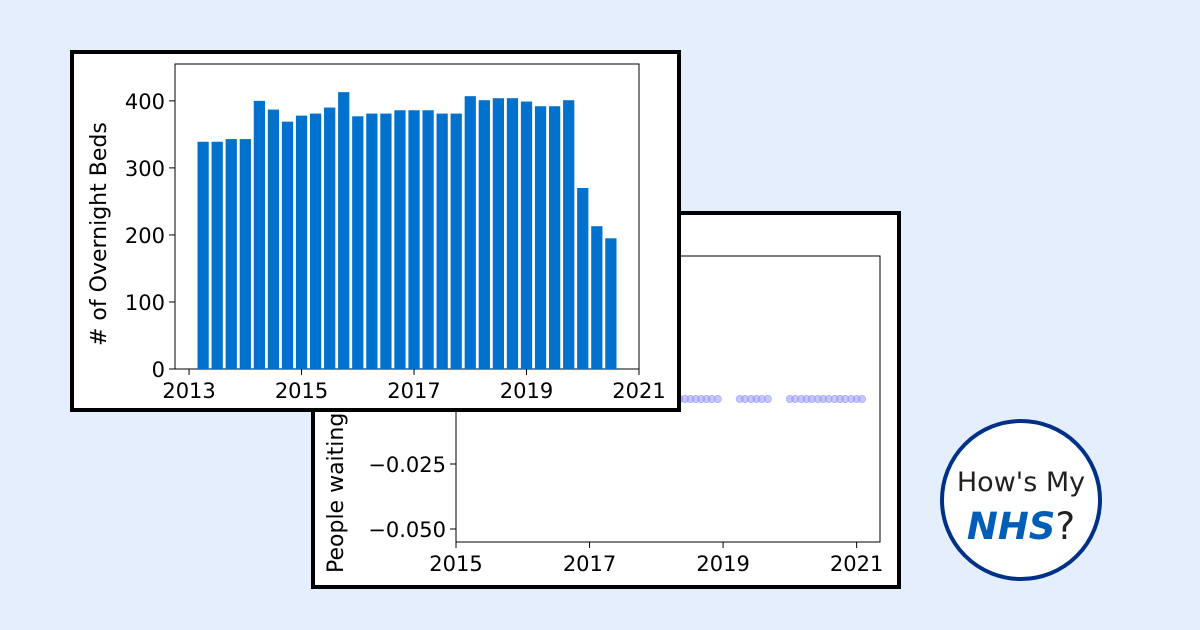 Image resolution: width=1200 pixels, height=630 pixels. I want to click on y-axis-ticks: 0 100 200 300 400, so click(150, 236).